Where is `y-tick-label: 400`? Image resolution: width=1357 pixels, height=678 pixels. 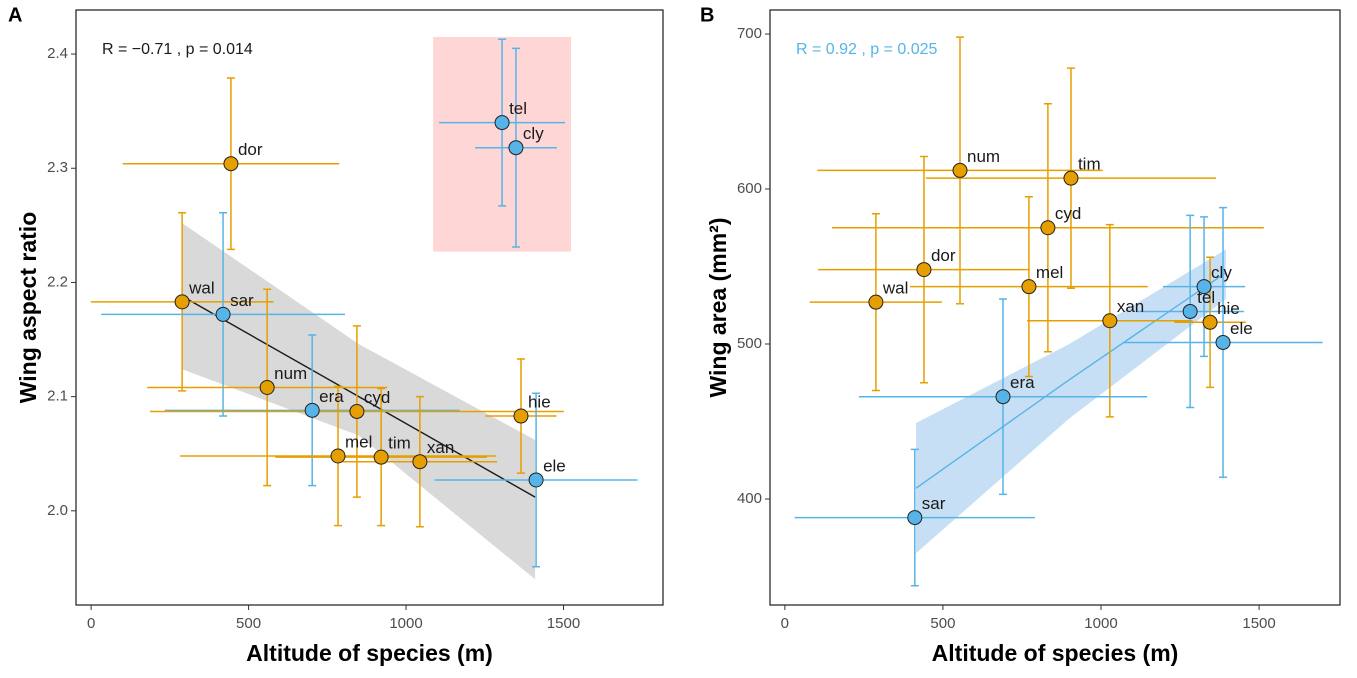 y-tick-label: 400 is located at coordinates (749, 498).